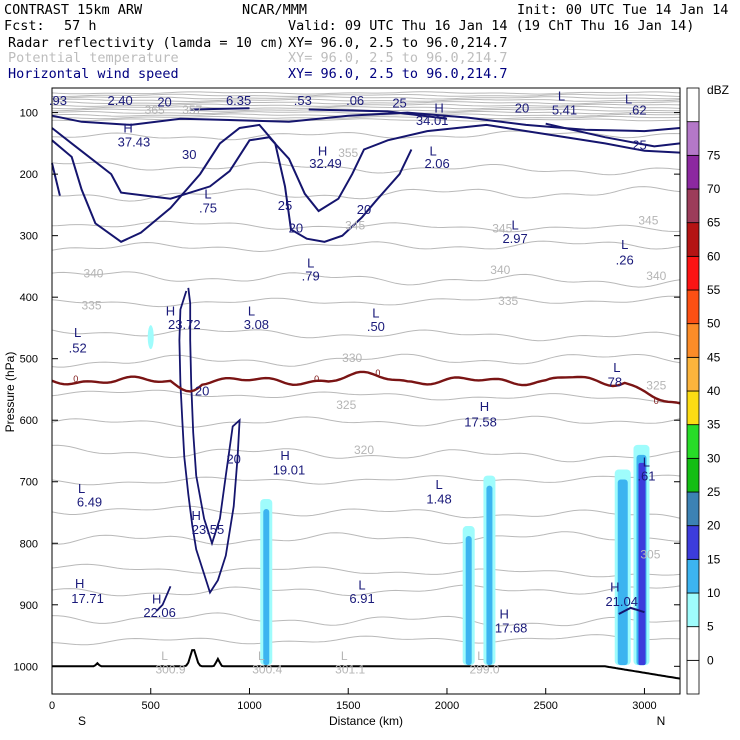 The height and width of the screenshot is (740, 740). Describe the element at coordinates (615, 381) in the screenshot. I see `wind-label: 78` at that location.